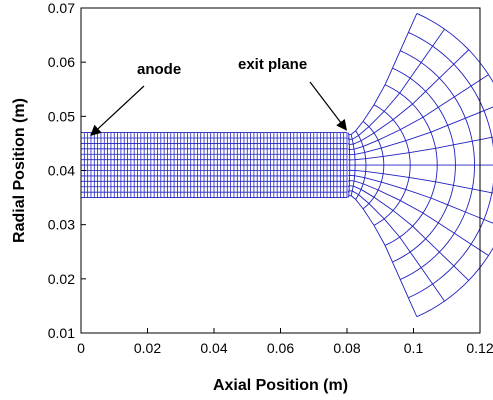 Image resolution: width=493 pixels, height=400 pixels. What do you see at coordinates (147, 348) in the screenshot?
I see `x-tick-label: 0.02` at bounding box center [147, 348].